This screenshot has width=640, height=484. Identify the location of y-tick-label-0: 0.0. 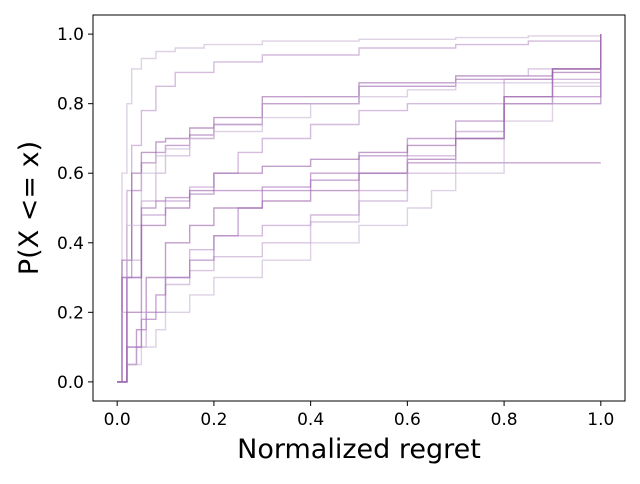
(70, 383).